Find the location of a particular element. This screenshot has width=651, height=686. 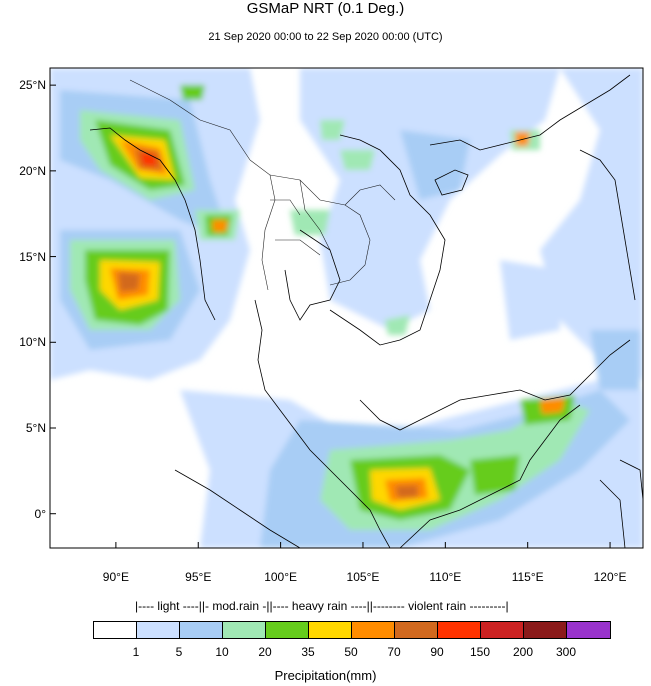

colorbar-label: 1 is located at coordinates (136, 652).